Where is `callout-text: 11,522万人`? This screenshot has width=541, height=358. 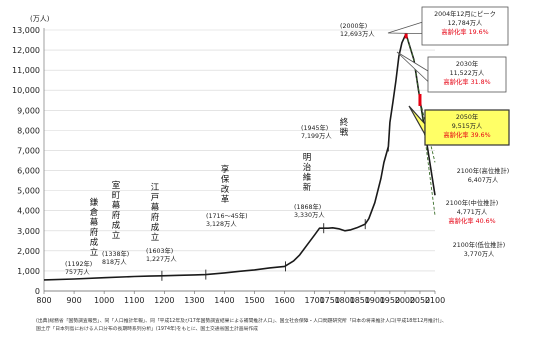 callout-text: 11,522万人 is located at coordinates (467, 73).